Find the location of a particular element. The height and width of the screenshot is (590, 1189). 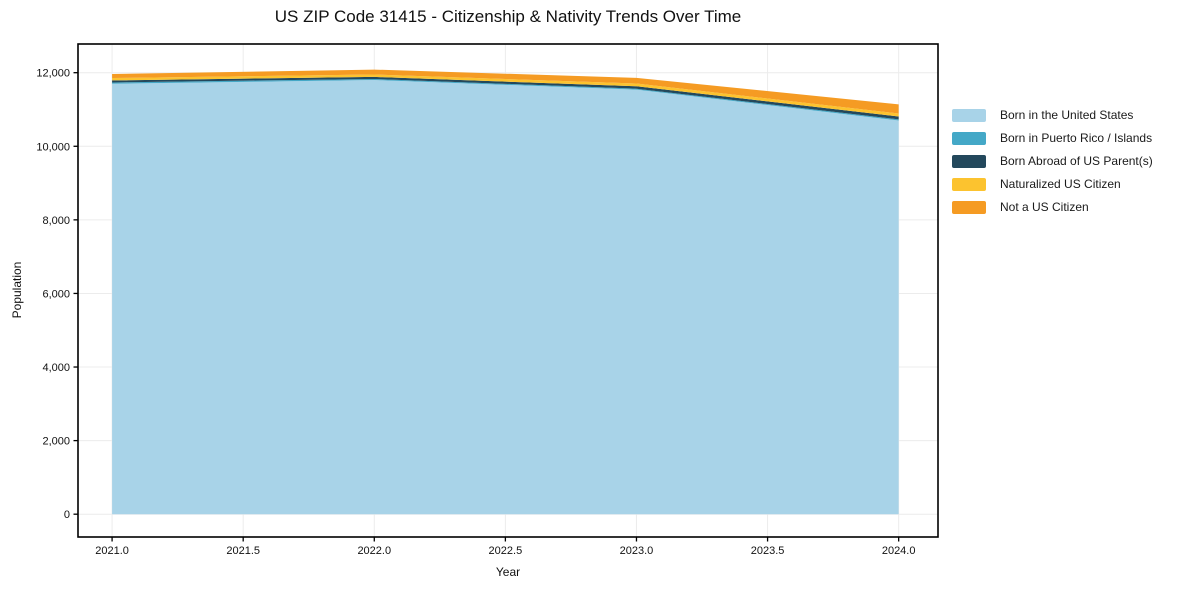

legend-item: Born in the United States is located at coordinates (1052, 115).